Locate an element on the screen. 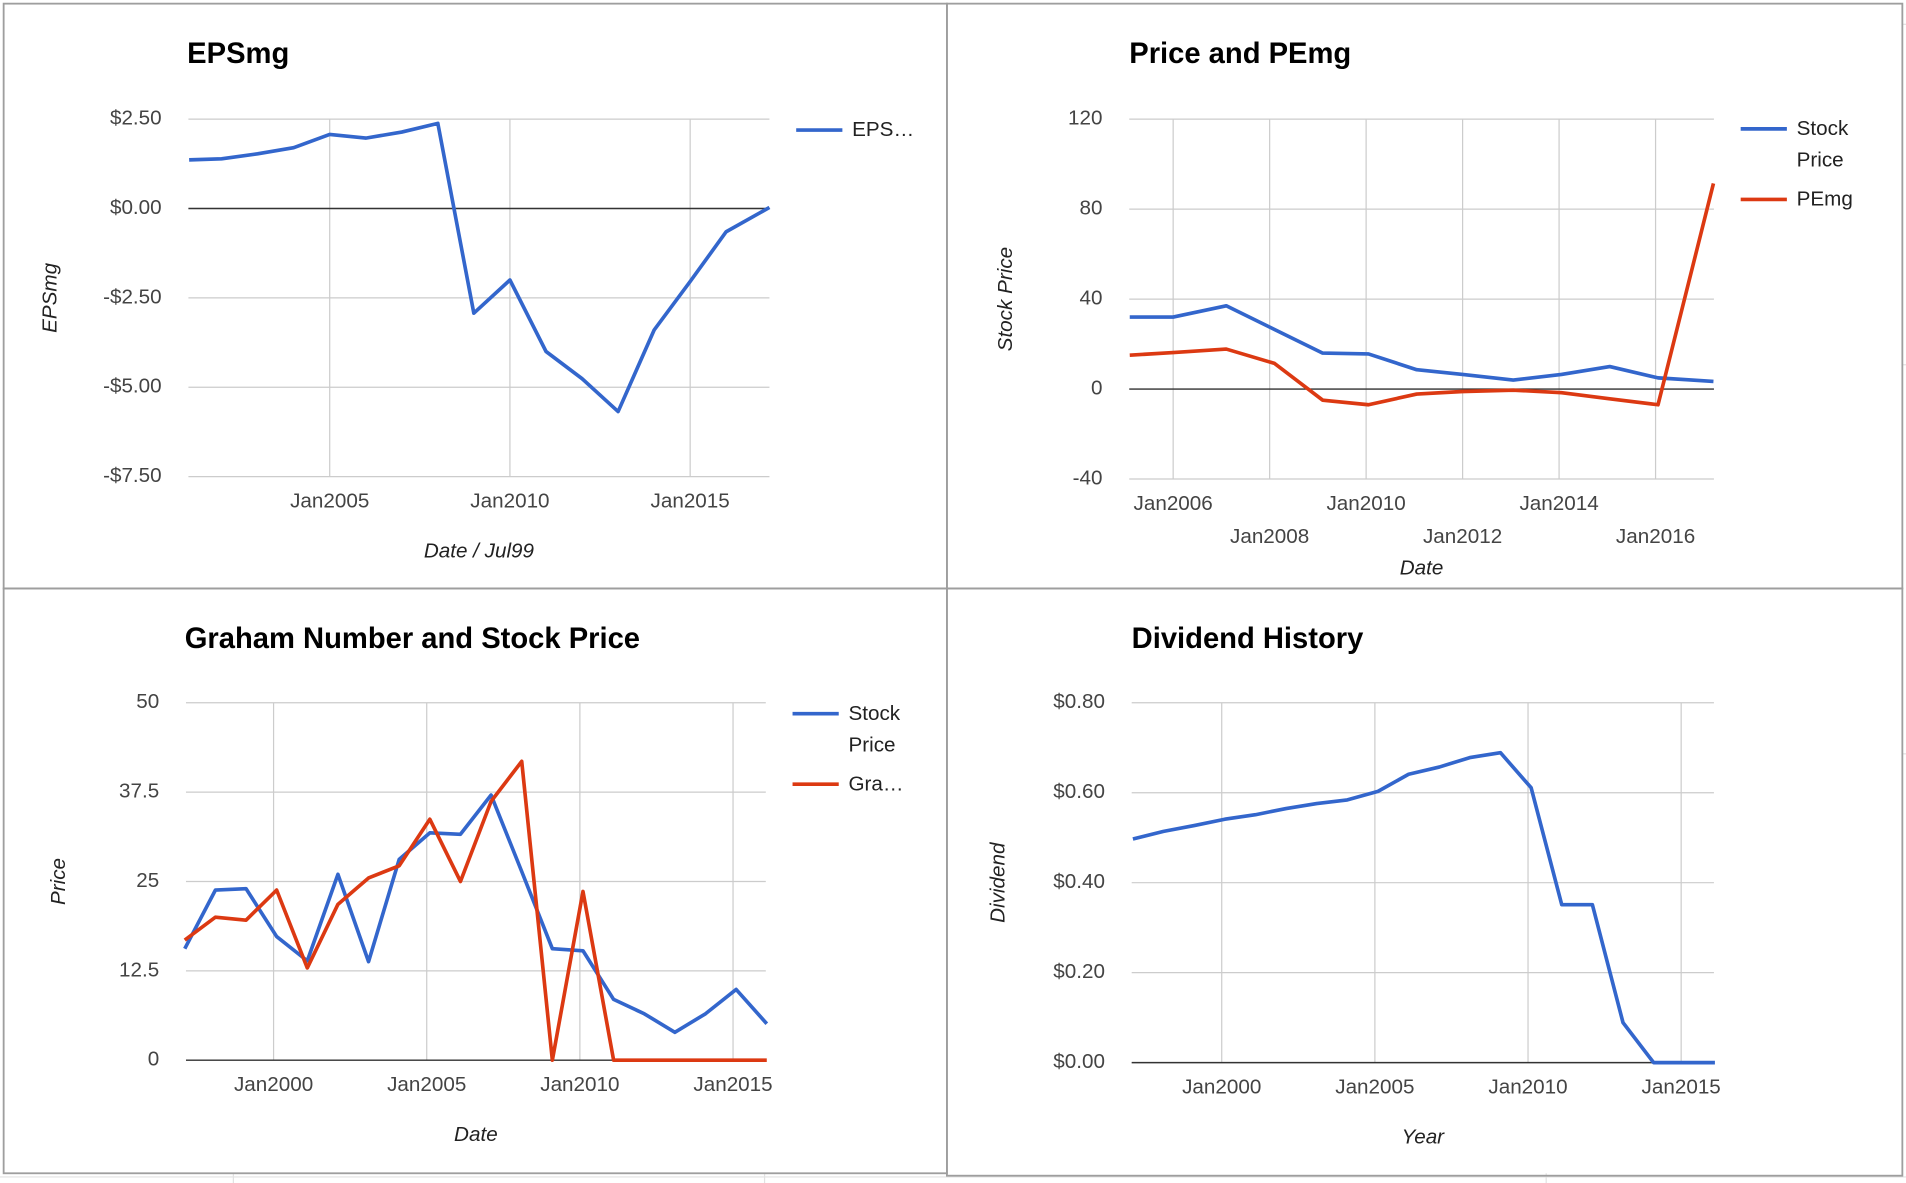  legend-item: PEmg is located at coordinates (1824, 199).